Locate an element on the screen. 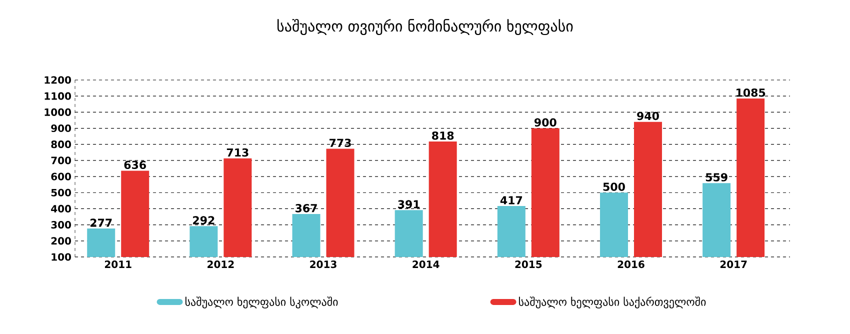 Image resolution: width=850 pixels, height=334 pixels. y-tick-label: 200 is located at coordinates (61, 241).